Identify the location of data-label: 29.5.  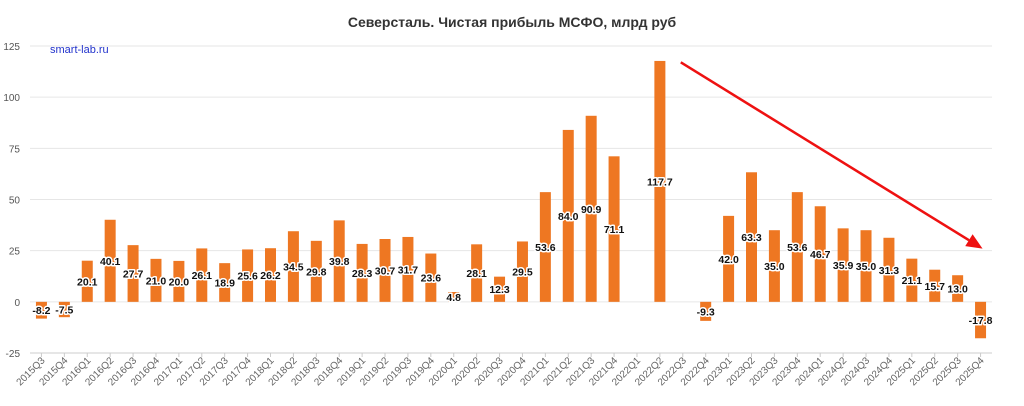
(522, 273).